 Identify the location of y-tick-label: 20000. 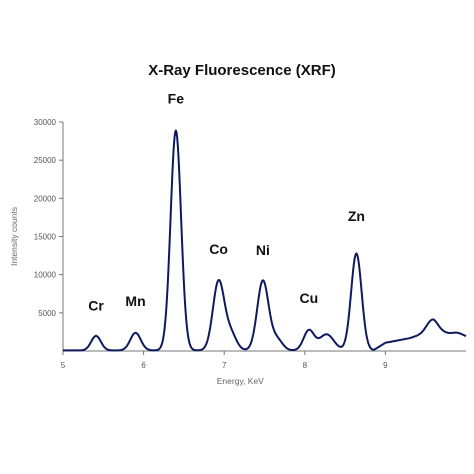
(45, 198).